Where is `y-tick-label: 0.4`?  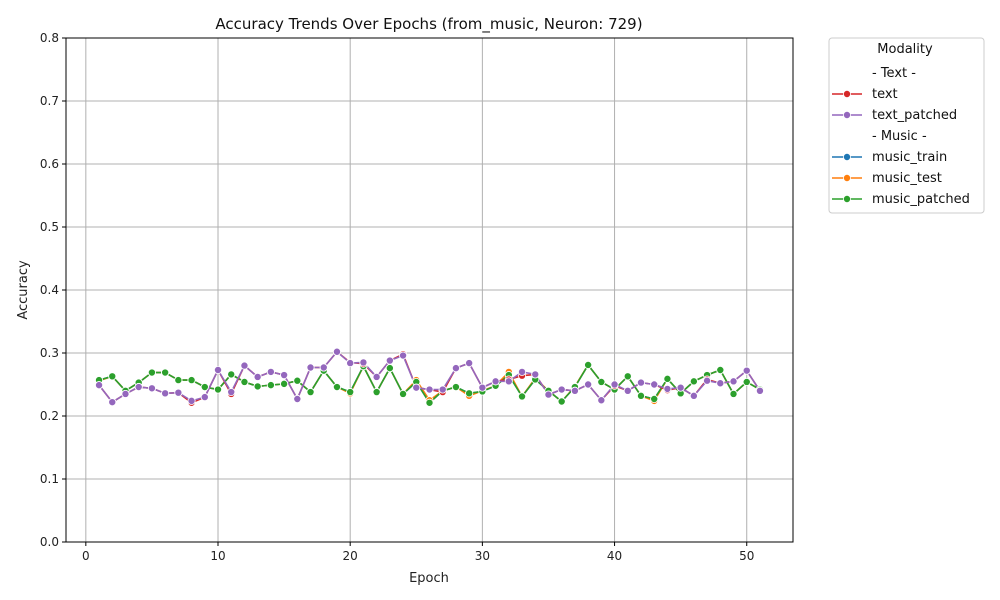 y-tick-label: 0.4 is located at coordinates (49, 290).